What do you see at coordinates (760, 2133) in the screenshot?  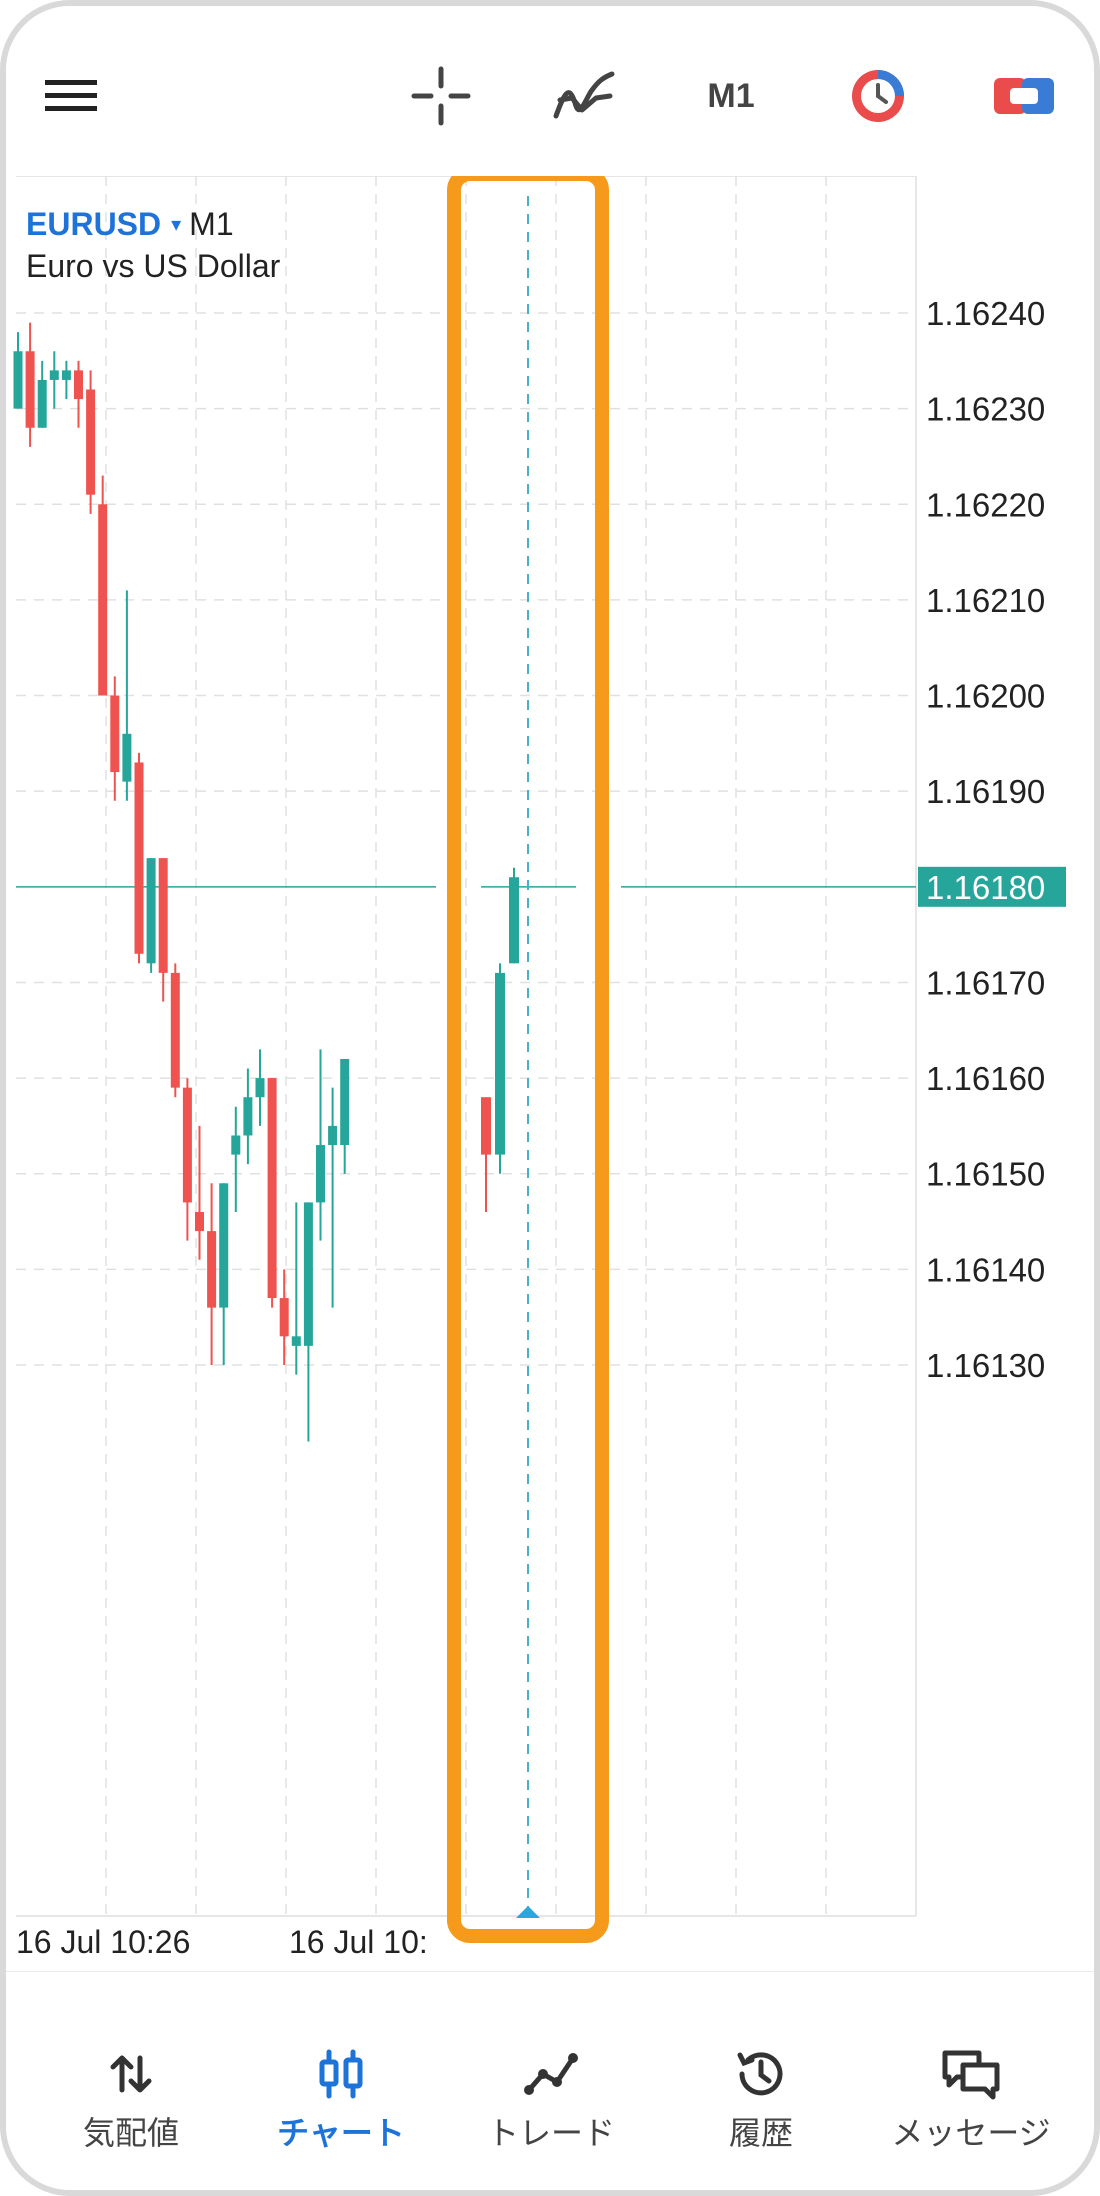 I see `nav-history-label: 履歴` at bounding box center [760, 2133].